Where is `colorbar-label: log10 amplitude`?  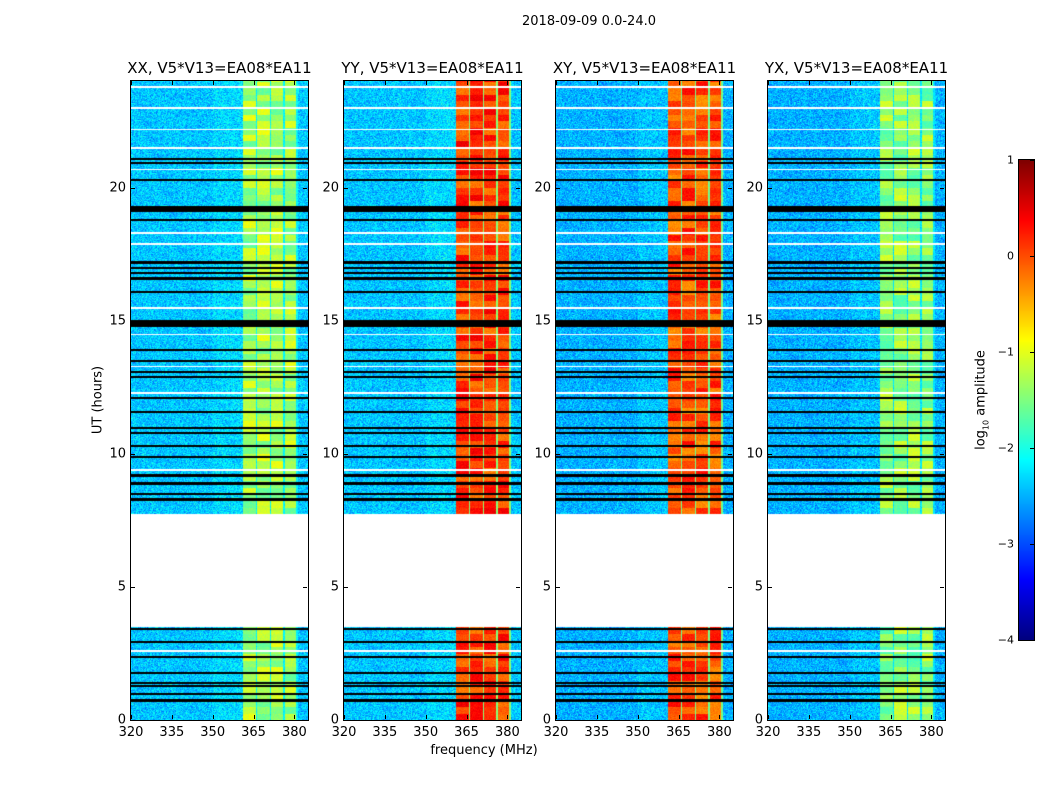 colorbar-label: log10 amplitude is located at coordinates (982, 400).